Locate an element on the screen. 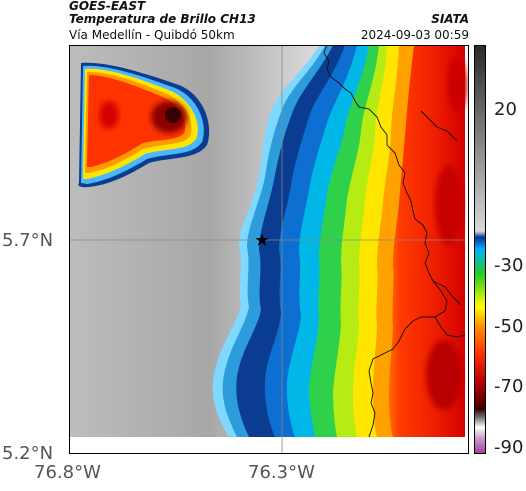 The image size is (526, 491). colorbar-tick-minus-70: -70 is located at coordinates (509, 386).